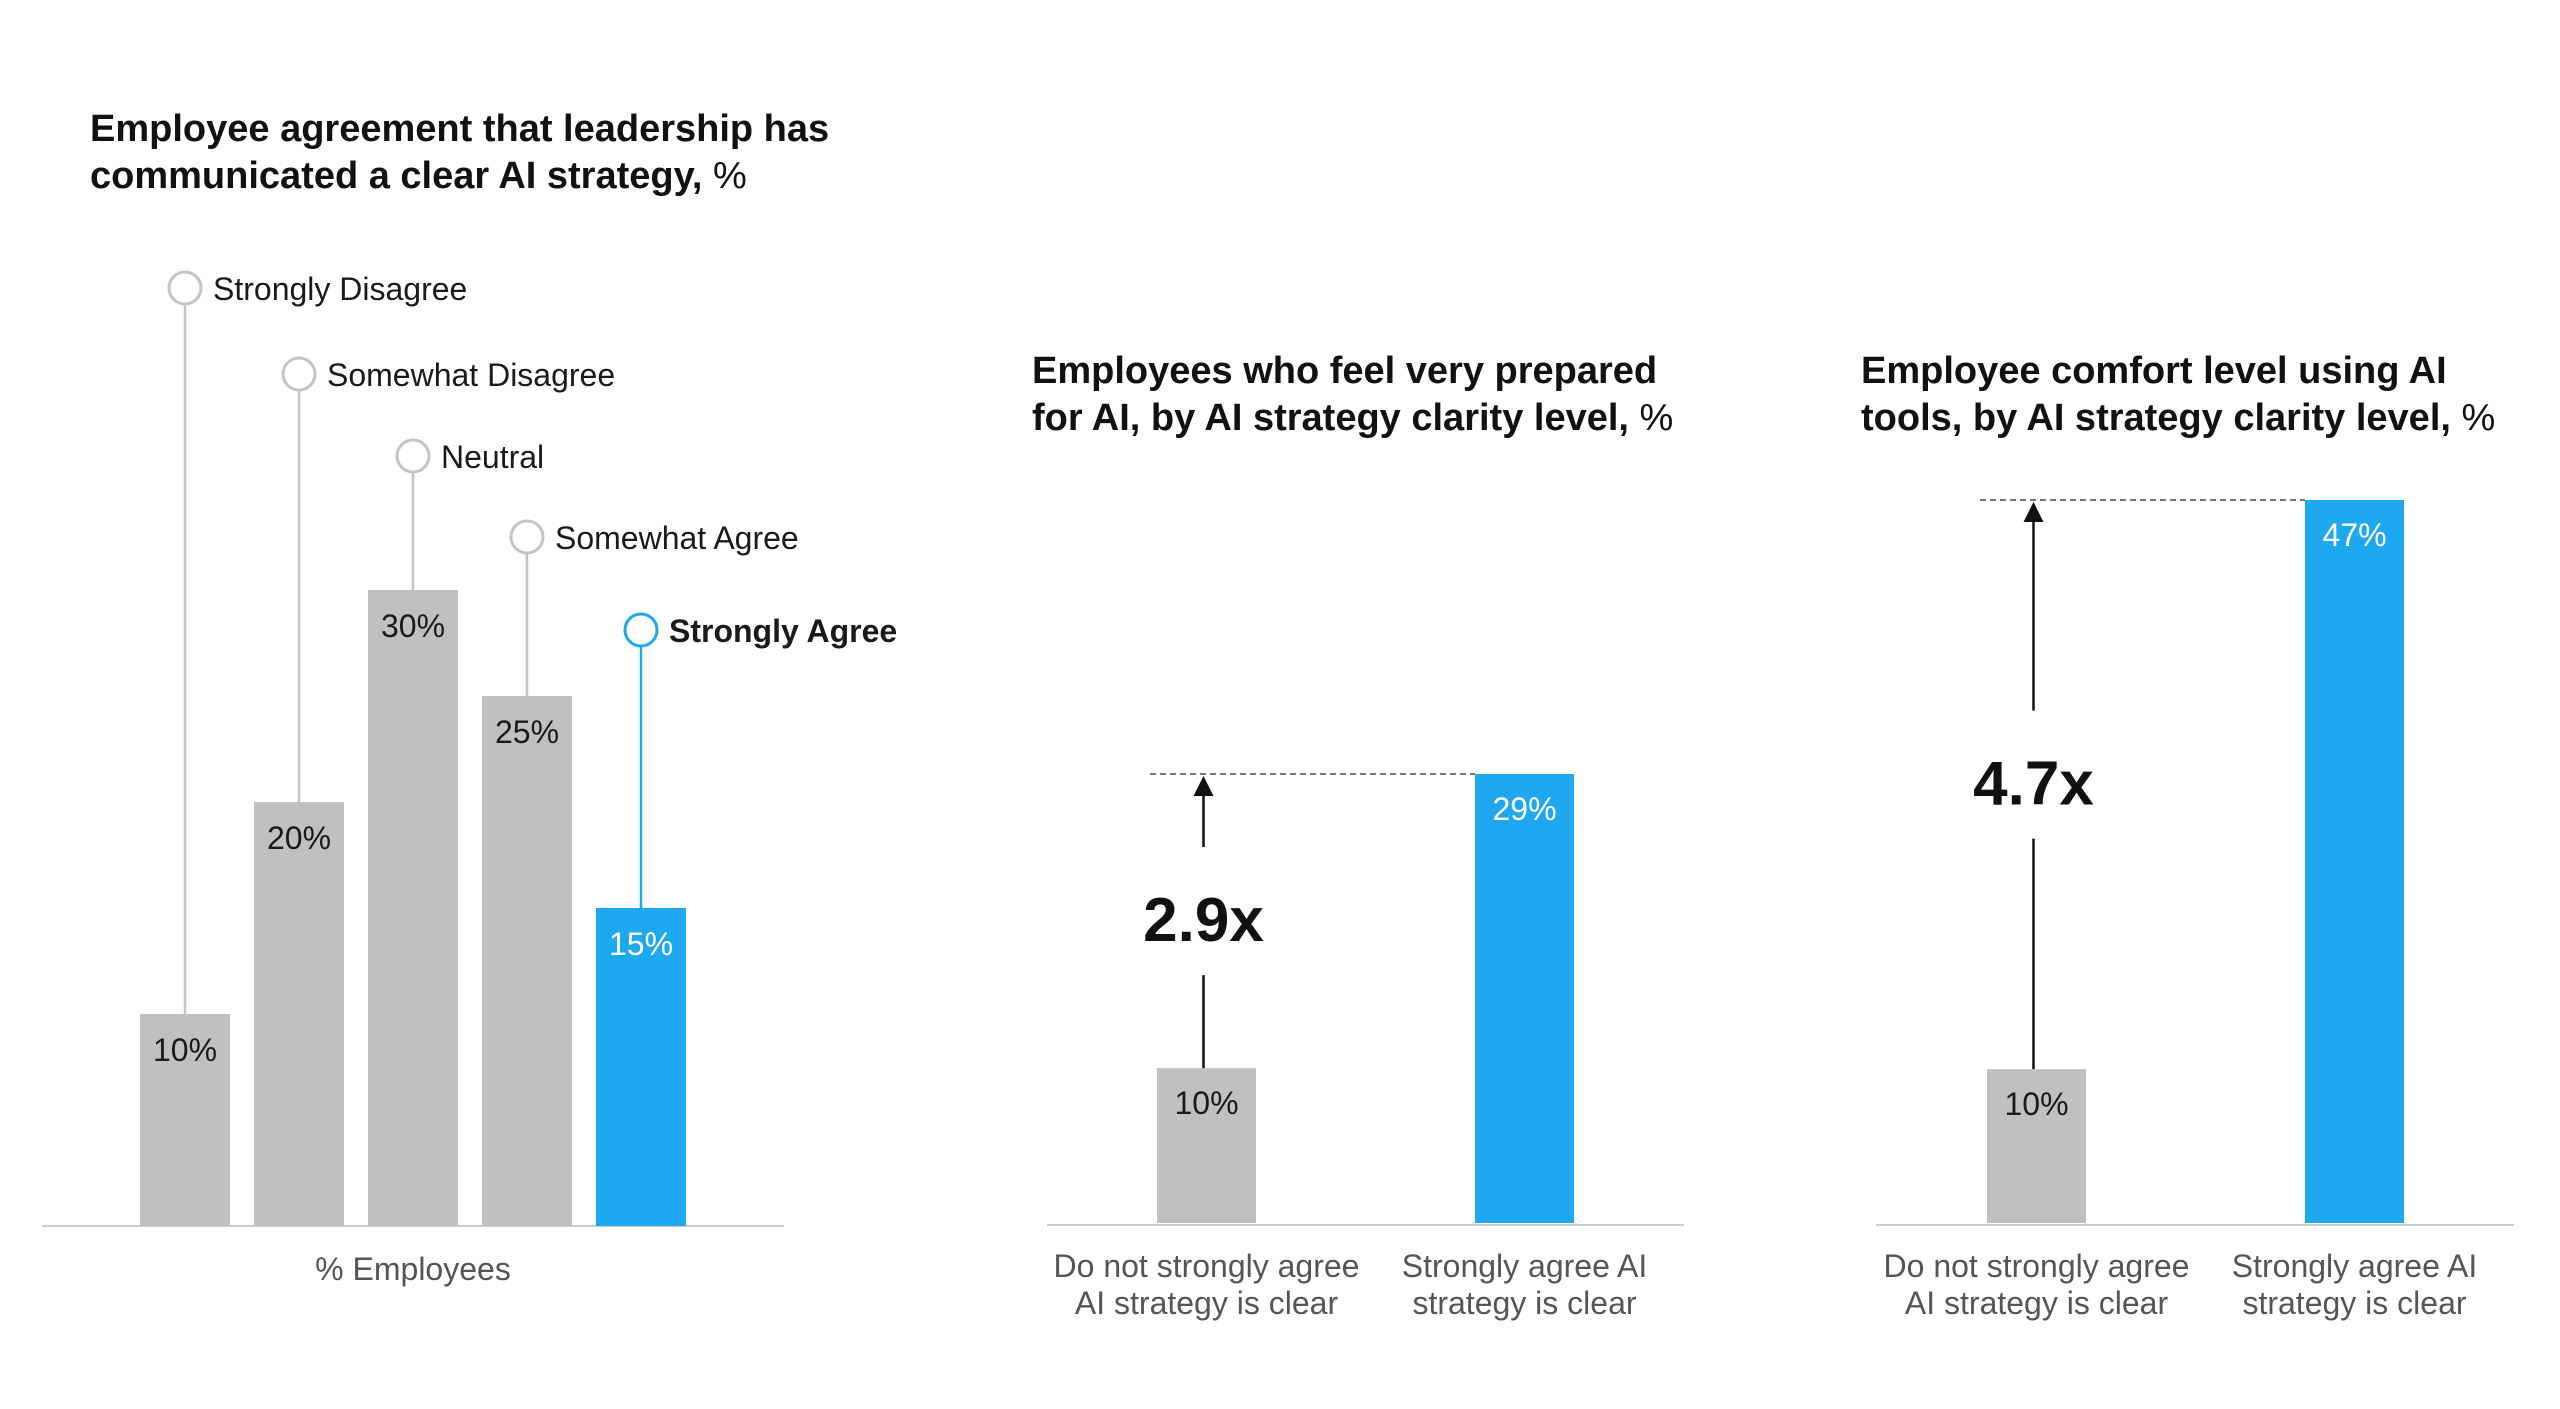 This screenshot has width=2560, height=1409. Describe the element at coordinates (299, 1014) in the screenshot. I see `bar-somewhat-disagree` at that location.